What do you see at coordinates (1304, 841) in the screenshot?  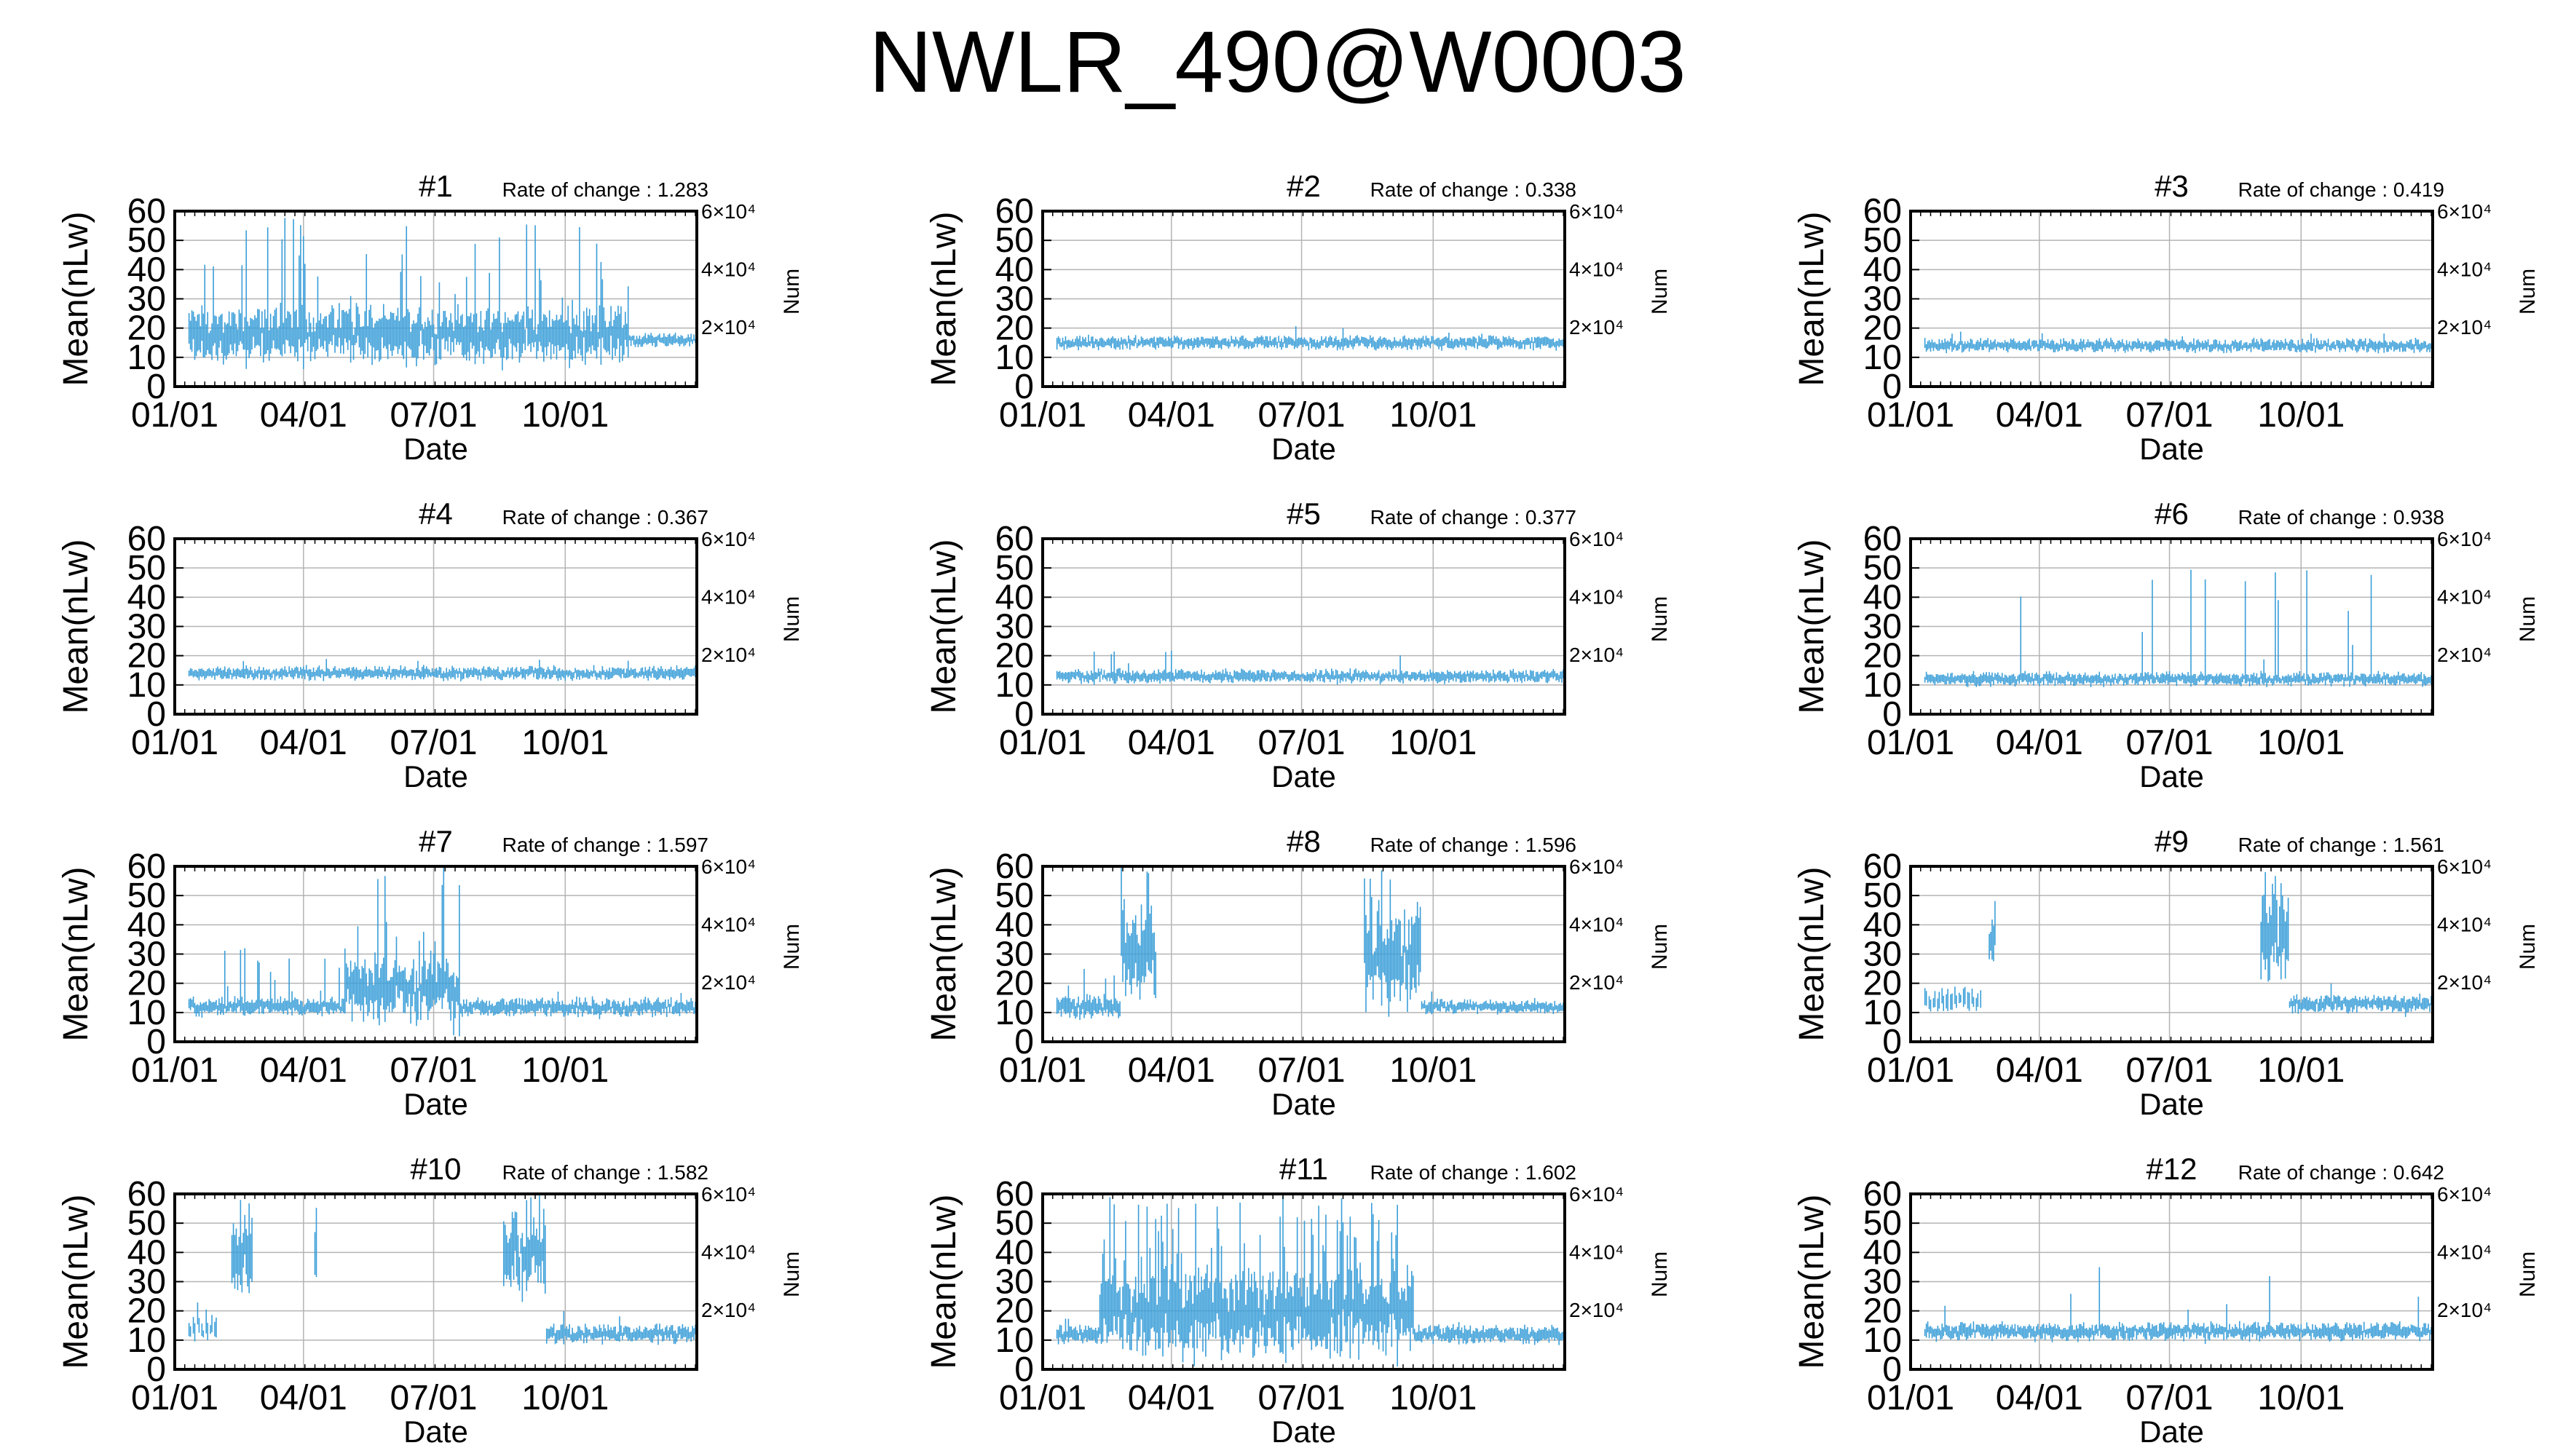 I see `panel-title: #8` at bounding box center [1304, 841].